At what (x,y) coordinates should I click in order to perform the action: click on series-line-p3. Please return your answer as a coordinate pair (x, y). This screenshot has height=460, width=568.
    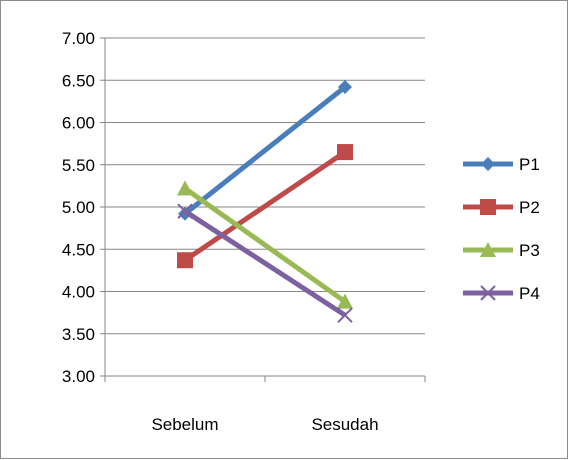
    Looking at the image, I should click on (265, 245).